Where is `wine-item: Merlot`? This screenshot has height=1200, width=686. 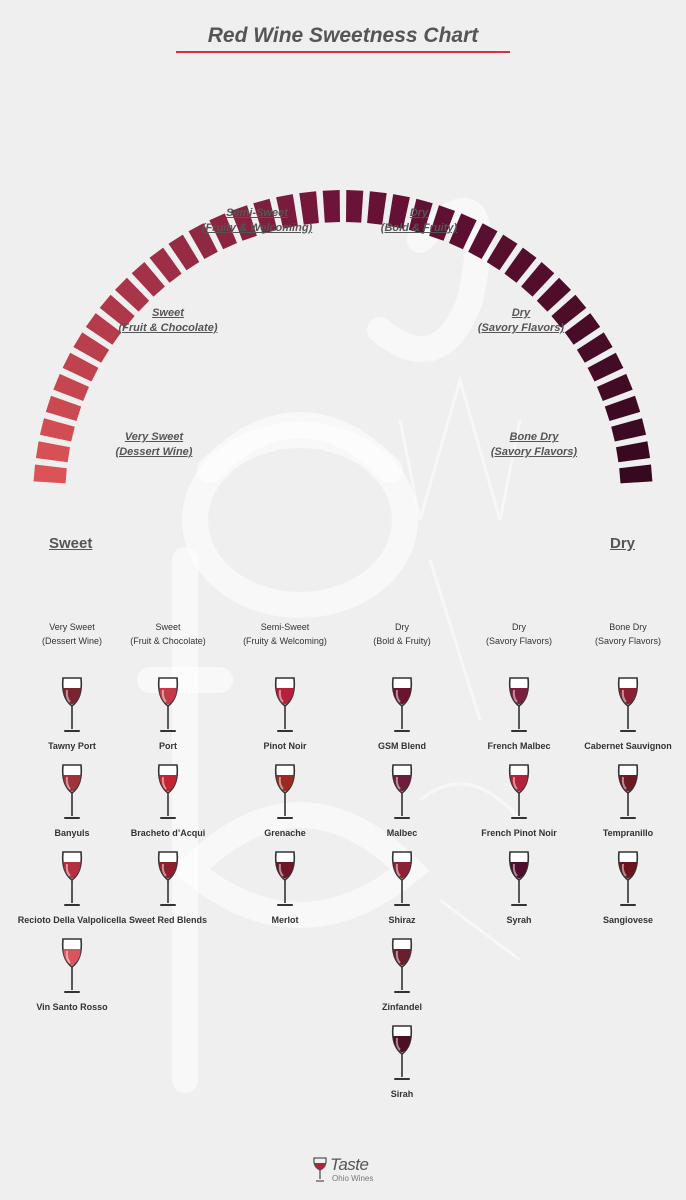 wine-item: Merlot is located at coordinates (285, 888).